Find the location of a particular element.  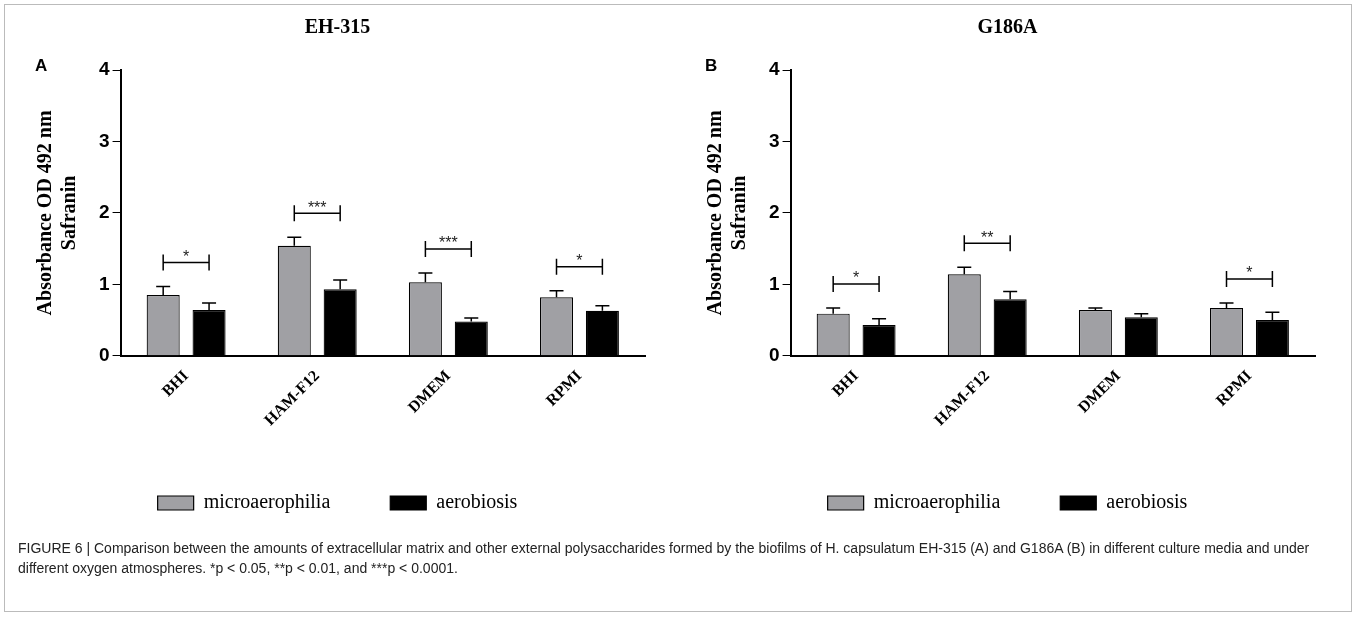

caption: FIGURE 6 | Comparison between the amounts of extracellular matrix and other external polysaccharides formed by the biofilms of H. capsulatum EH-315 (A) and G186A (B) in different culture media and under different oxygen atmospheres. *p < 0.05, **p < 0.01, and ***p < 0.0001. is located at coordinates (664, 559).